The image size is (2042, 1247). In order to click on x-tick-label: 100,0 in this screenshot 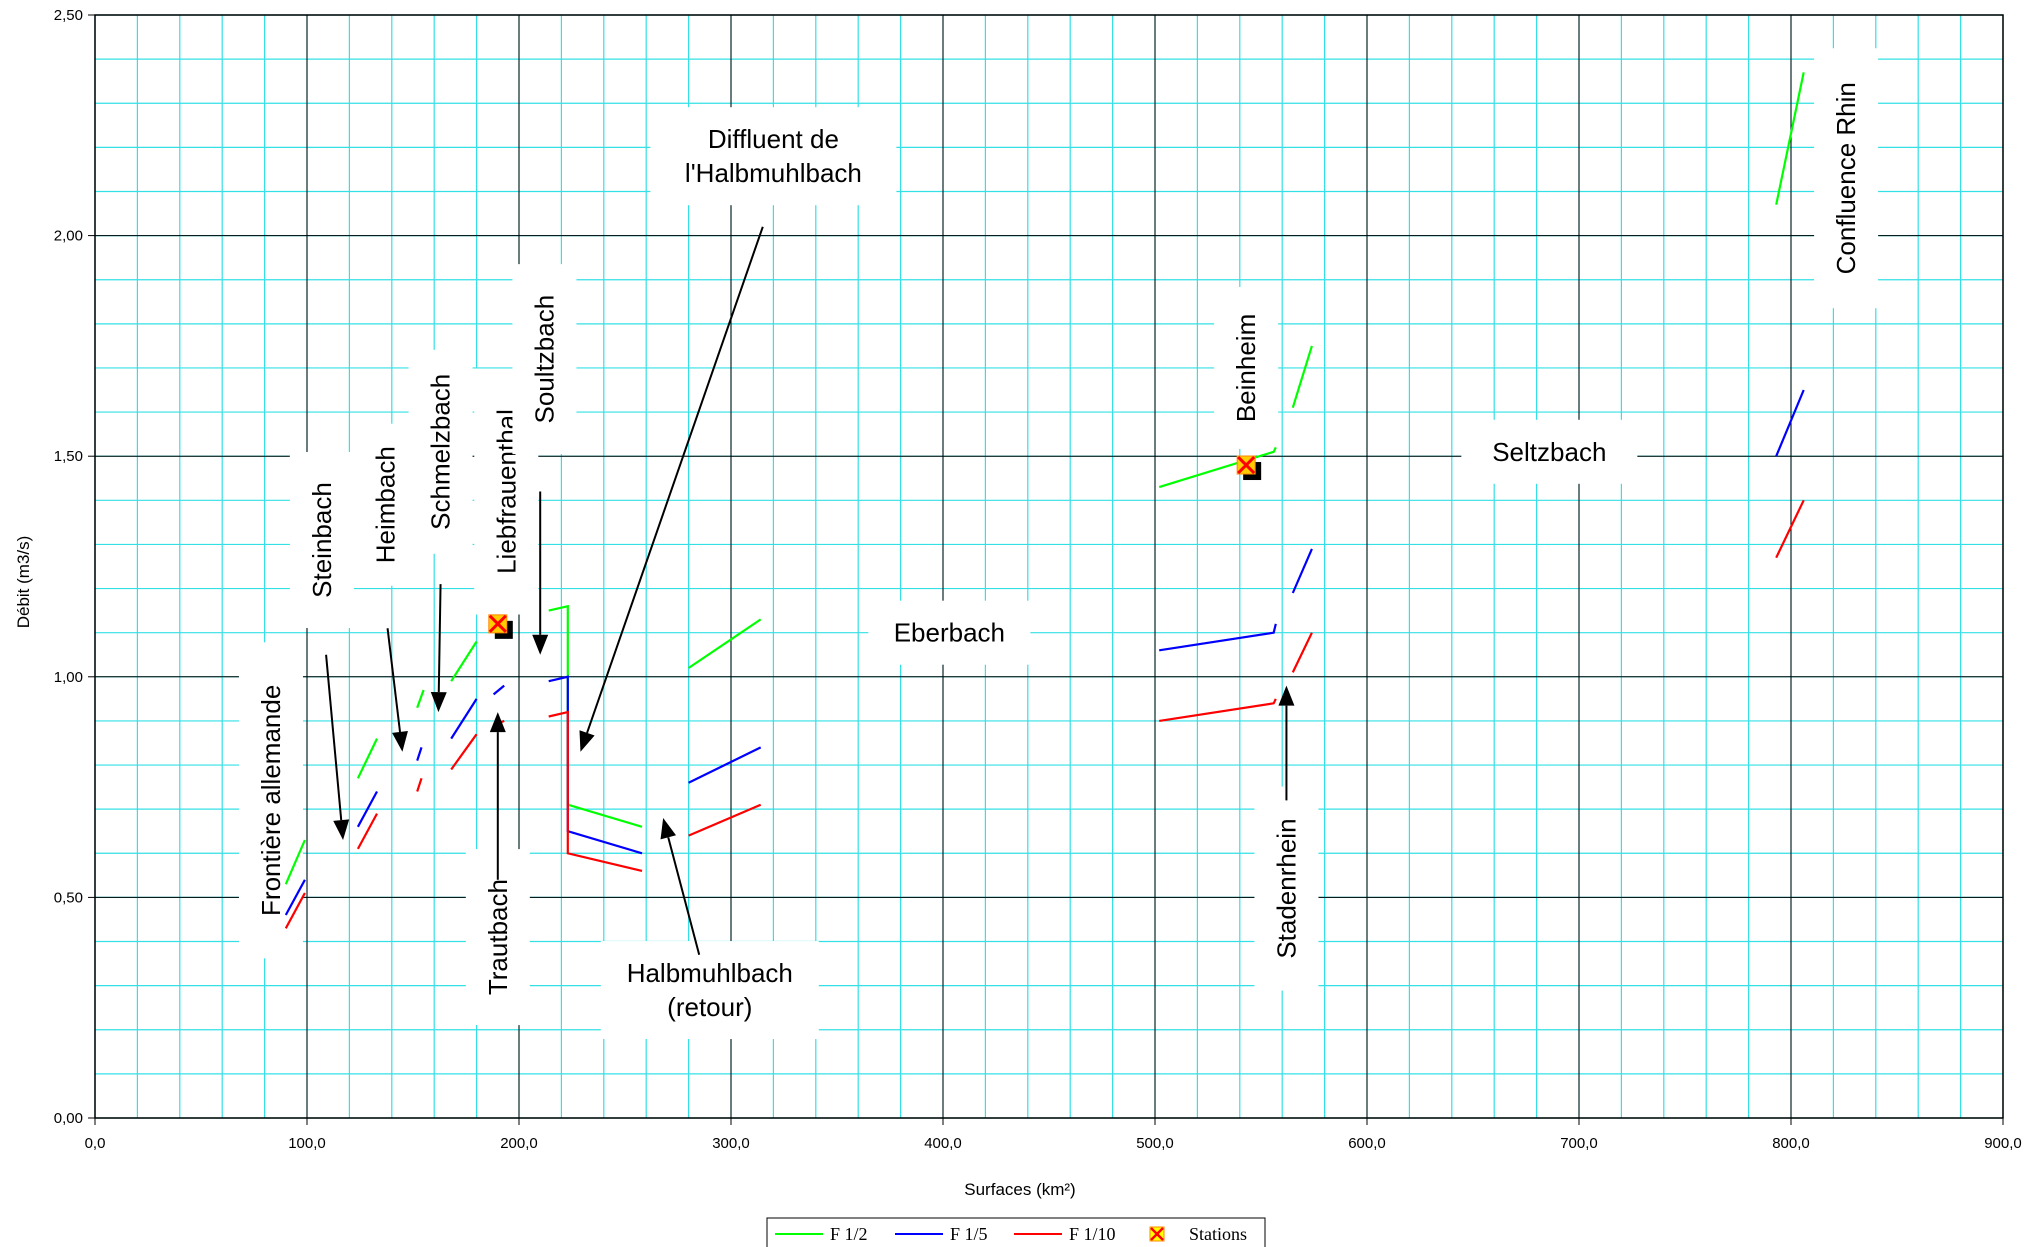, I will do `click(307, 1143)`.